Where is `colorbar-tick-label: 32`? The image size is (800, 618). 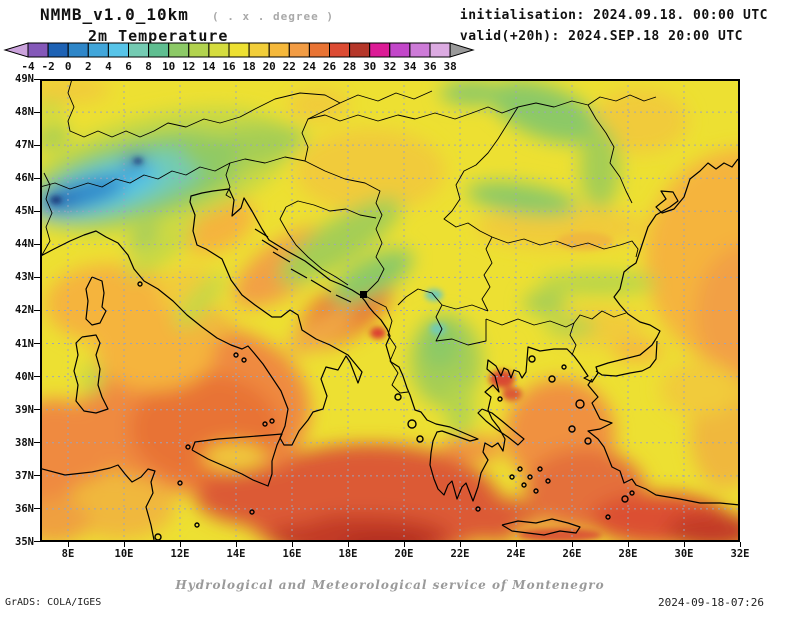
colorbar-tick-label: 32 is located at coordinates (389, 66).